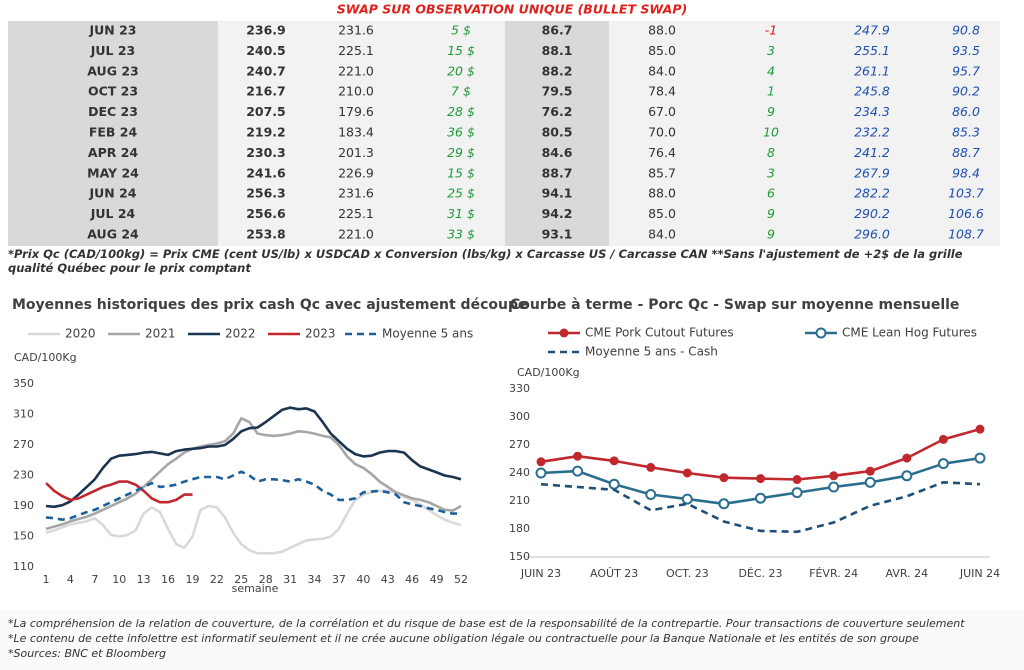  I want to click on table-cell: FEB 24, so click(113, 132).